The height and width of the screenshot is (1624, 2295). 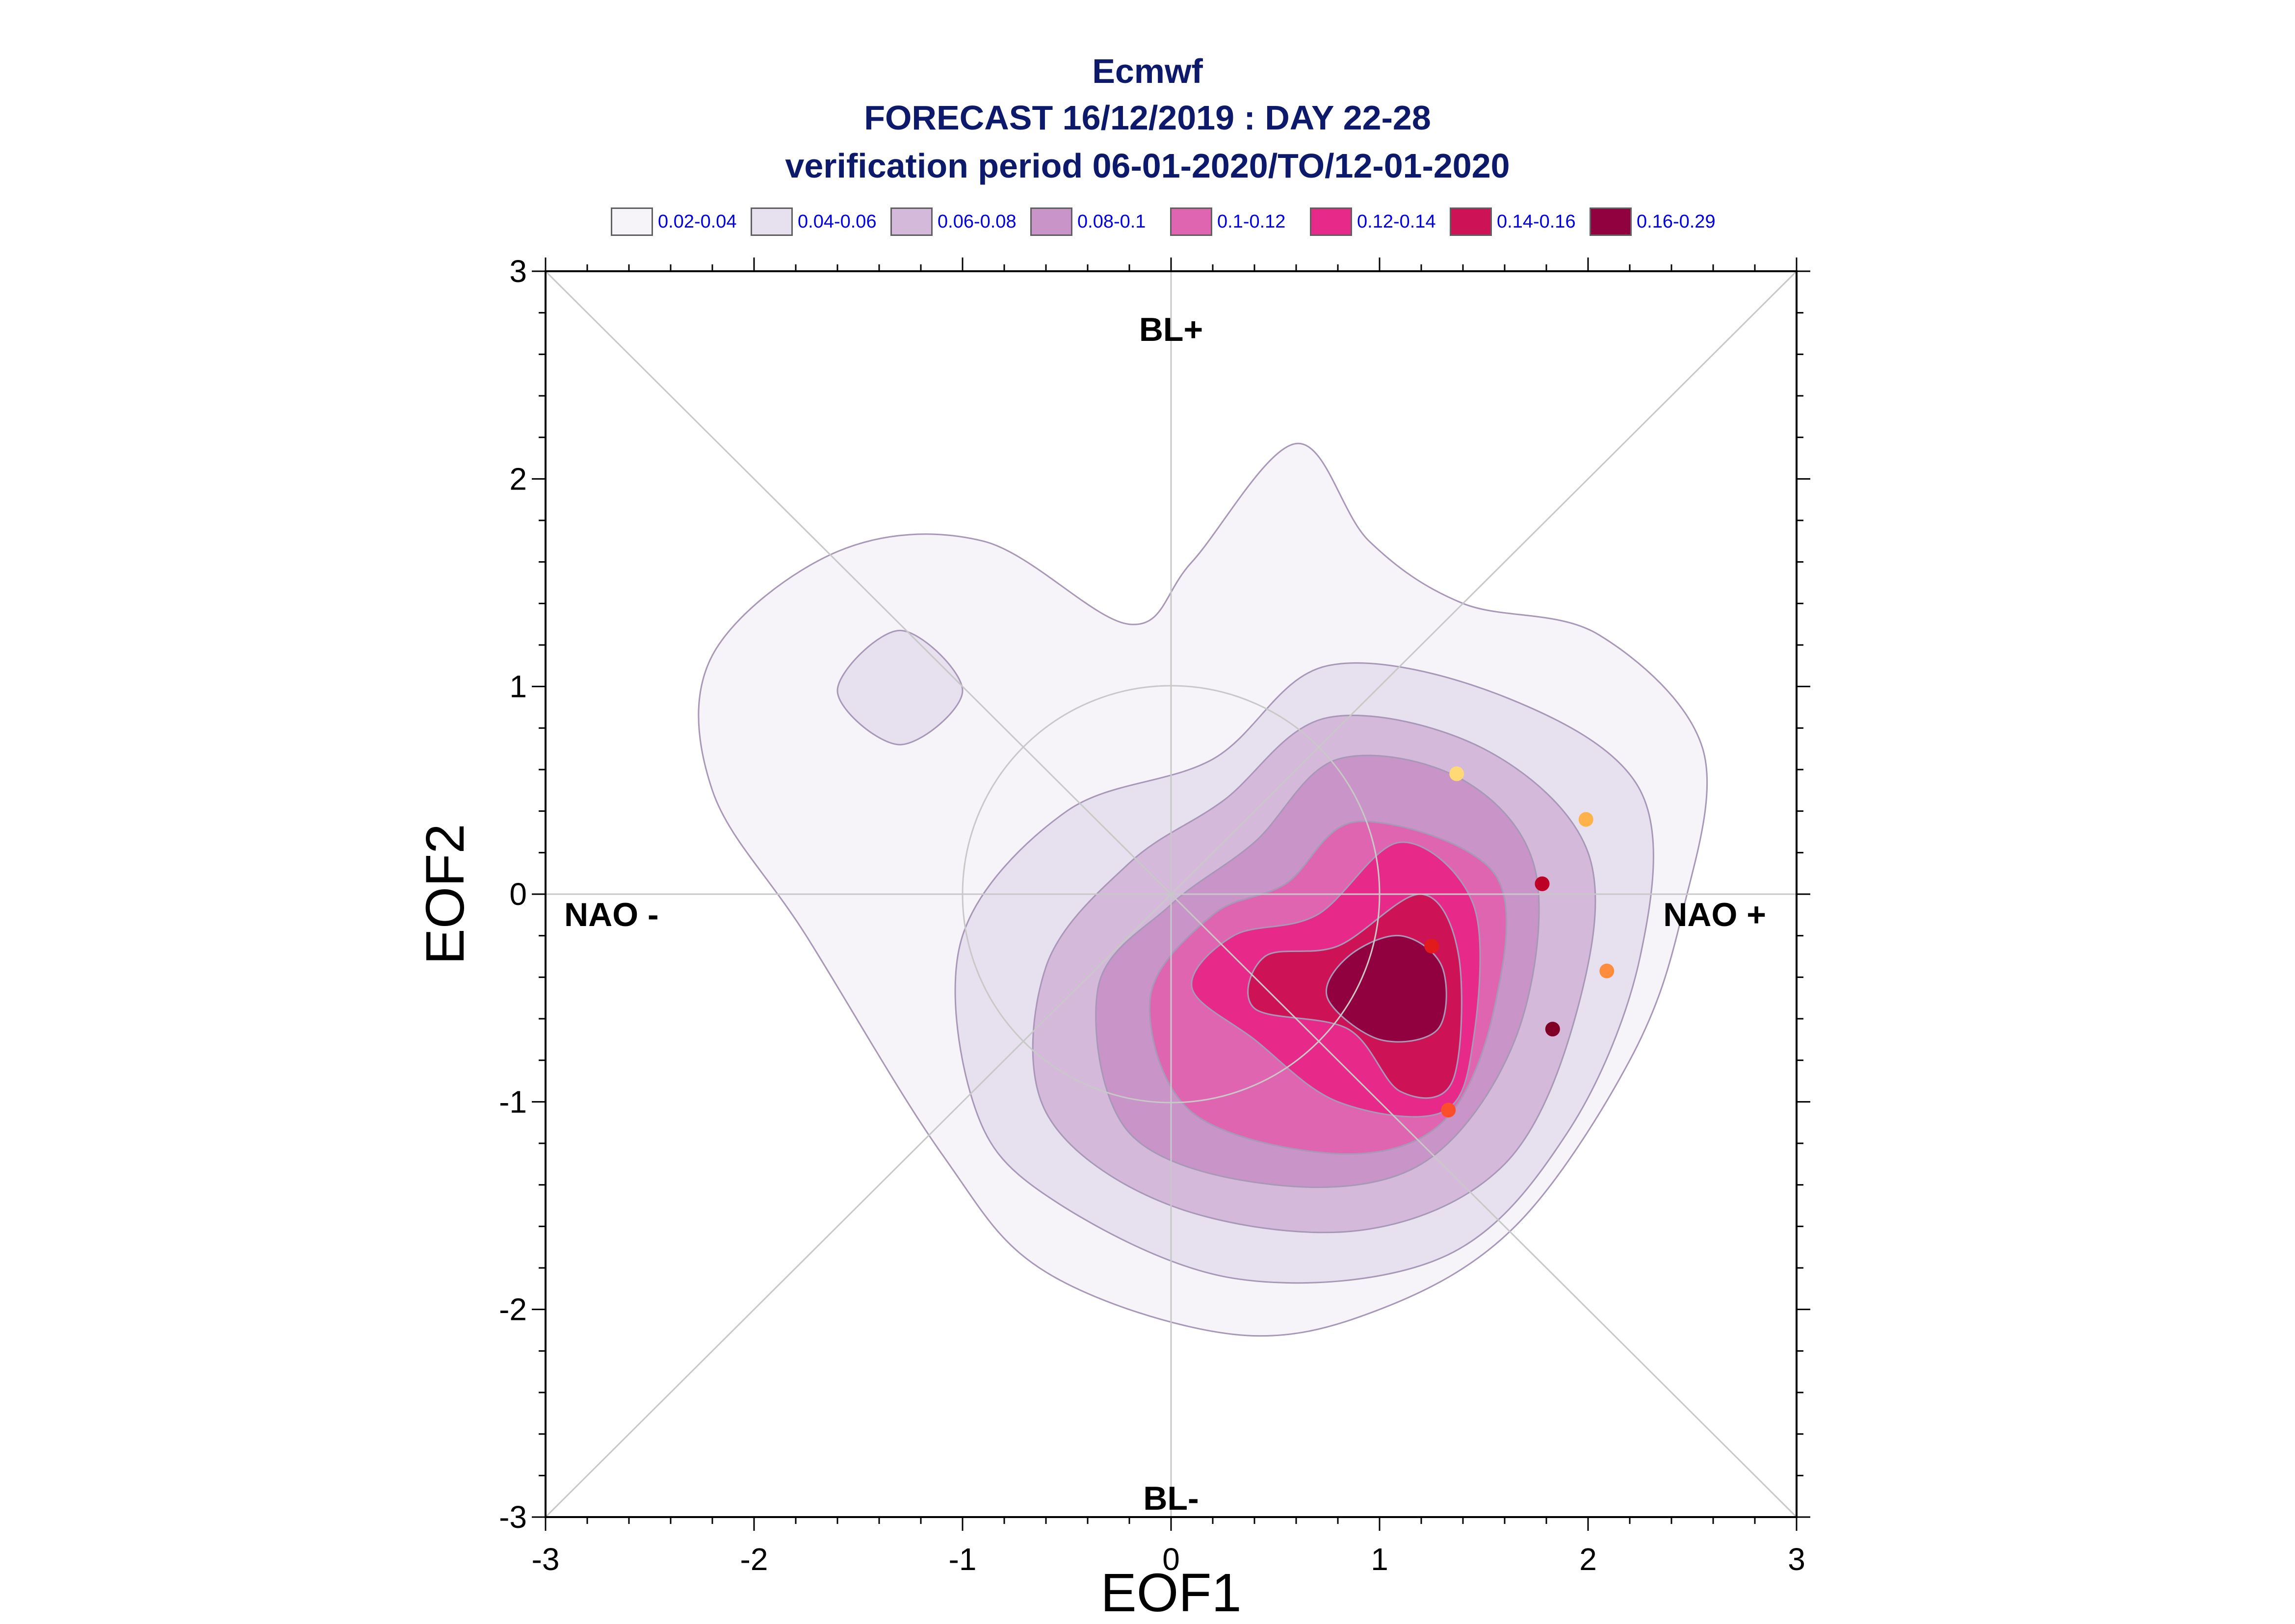 I want to click on legend-label: 0.1-0.12, so click(x=1252, y=221).